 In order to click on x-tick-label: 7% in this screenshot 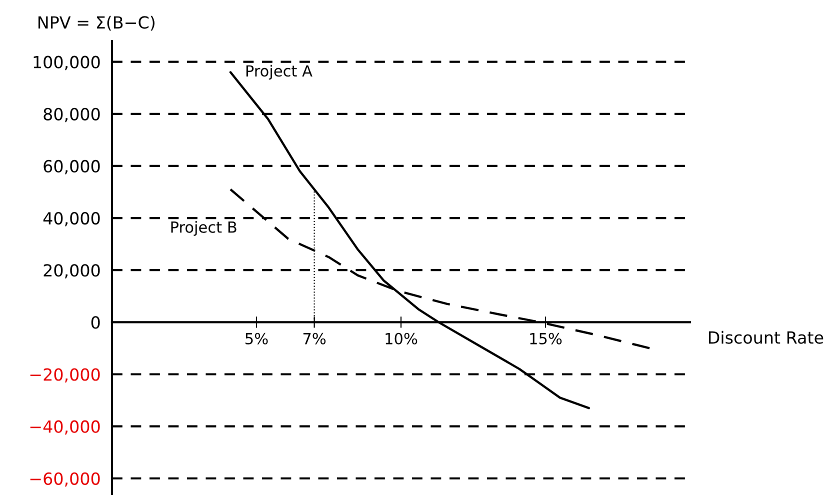, I will do `click(314, 338)`.